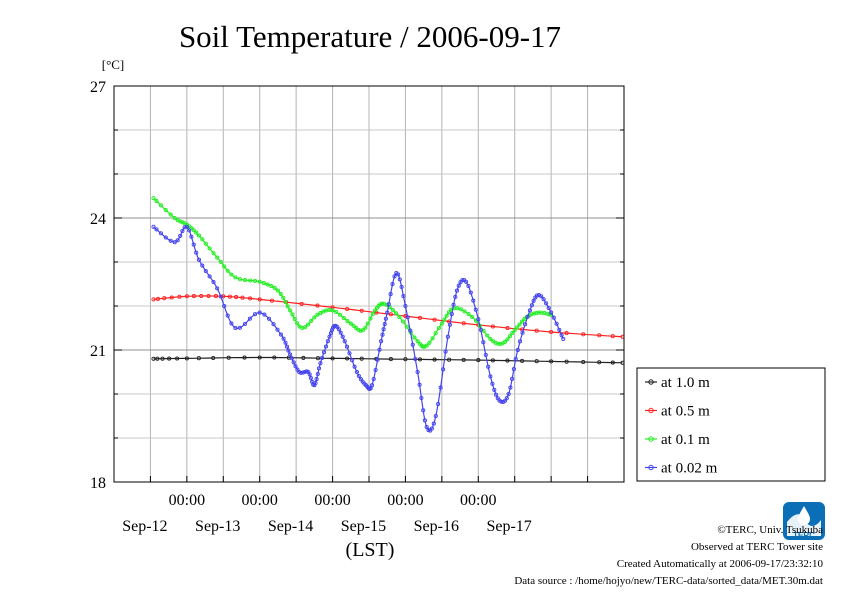  Describe the element at coordinates (388, 360) in the screenshot. I see `series-line` at that location.